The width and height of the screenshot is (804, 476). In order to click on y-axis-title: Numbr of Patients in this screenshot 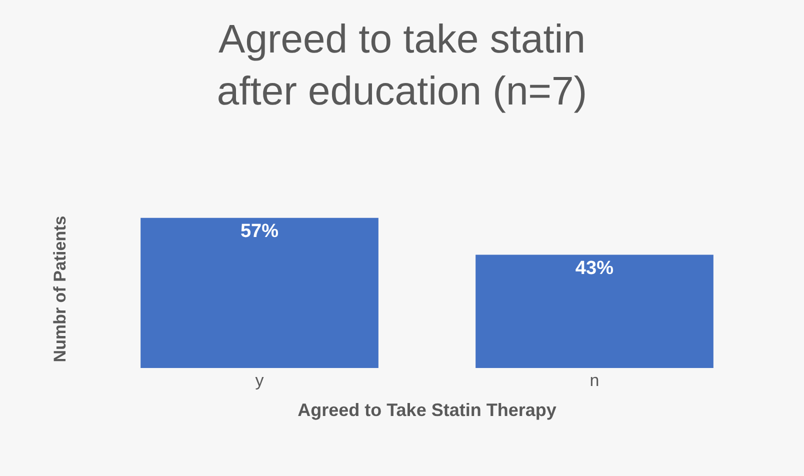, I will do `click(60, 289)`.